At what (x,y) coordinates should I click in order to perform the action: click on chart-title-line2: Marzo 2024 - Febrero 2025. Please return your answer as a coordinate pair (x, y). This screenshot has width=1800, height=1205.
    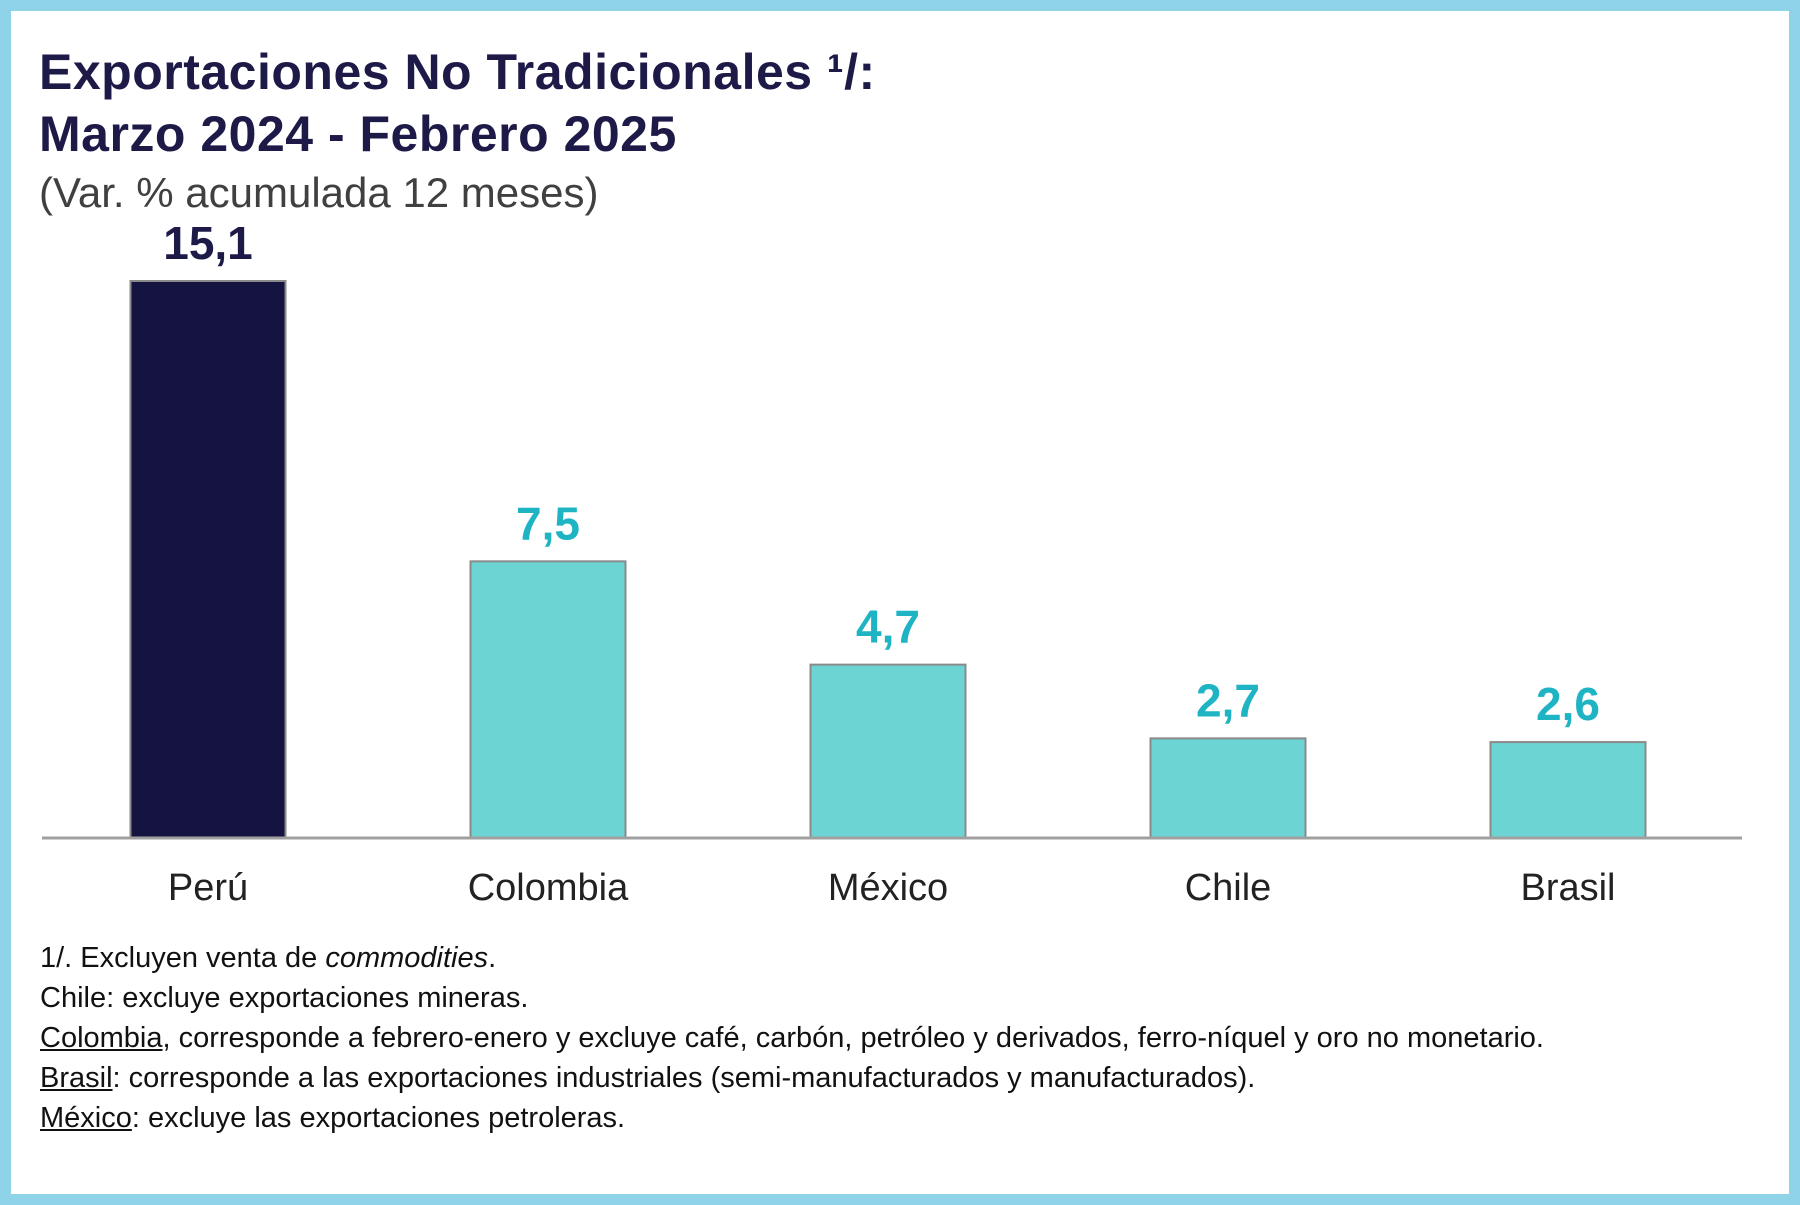
    Looking at the image, I should click on (358, 134).